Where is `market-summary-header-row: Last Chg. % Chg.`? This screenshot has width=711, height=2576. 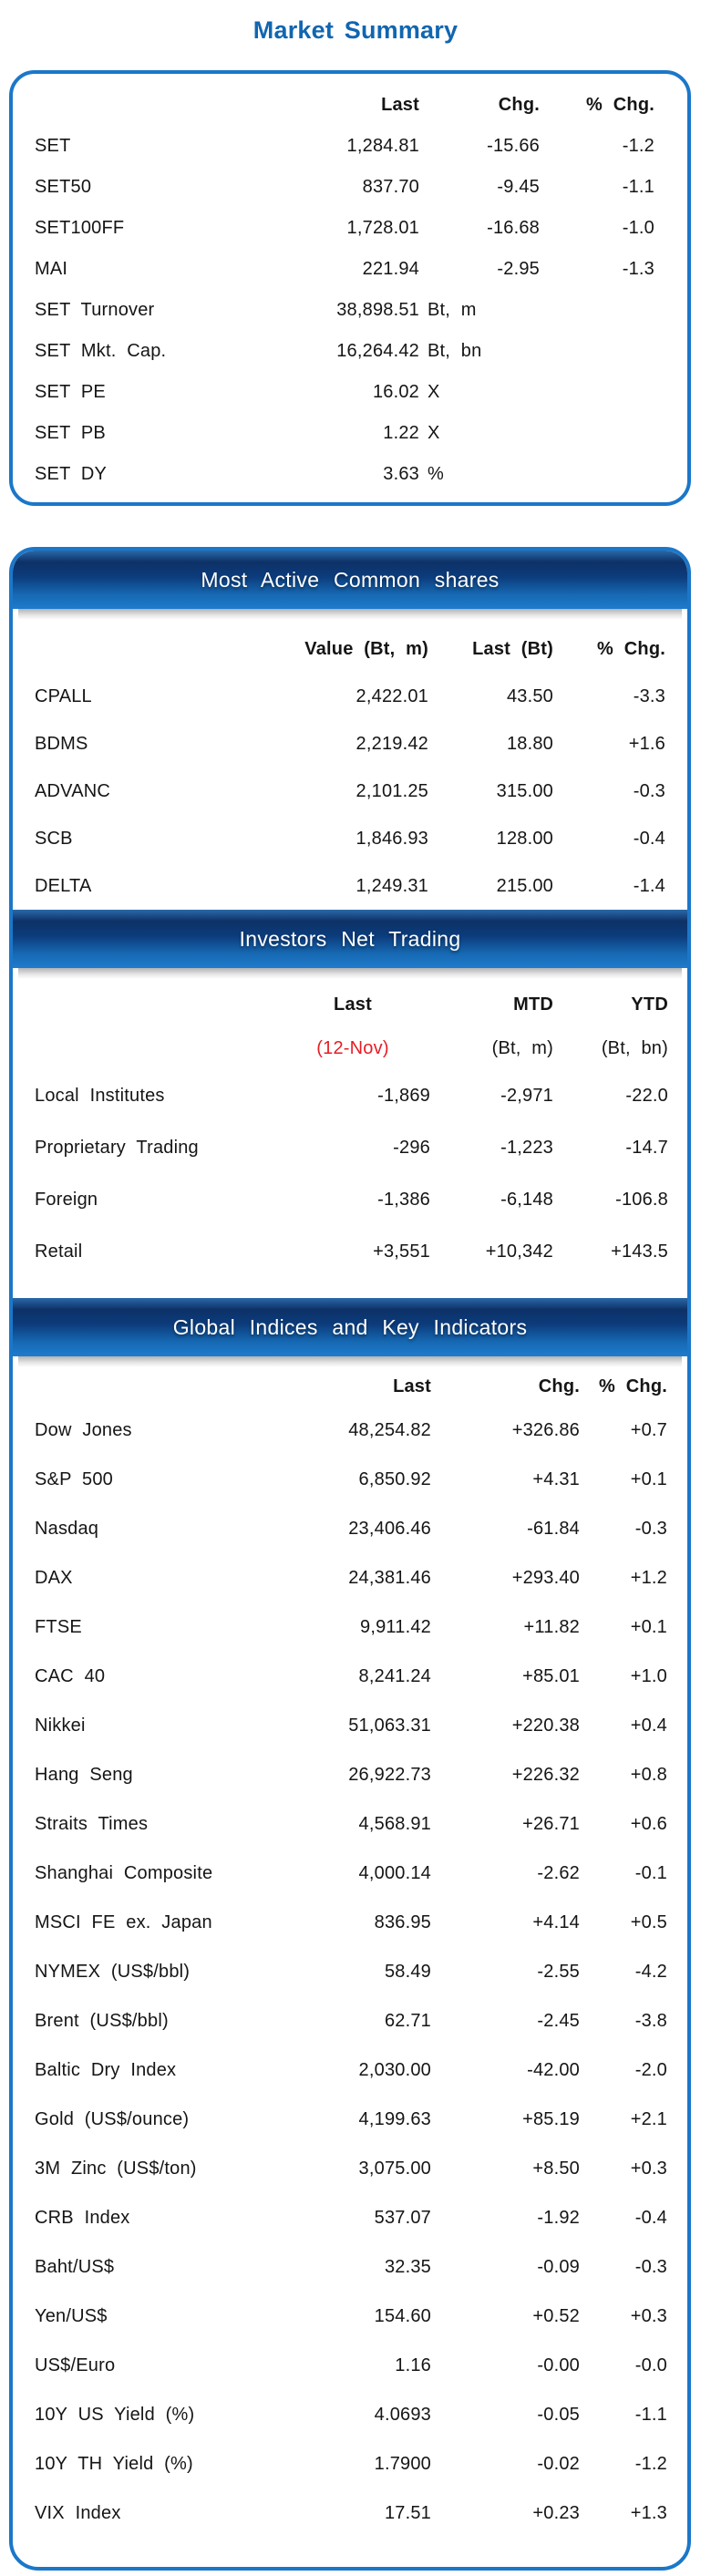
market-summary-header-row: Last Chg. % Chg. is located at coordinates (350, 105).